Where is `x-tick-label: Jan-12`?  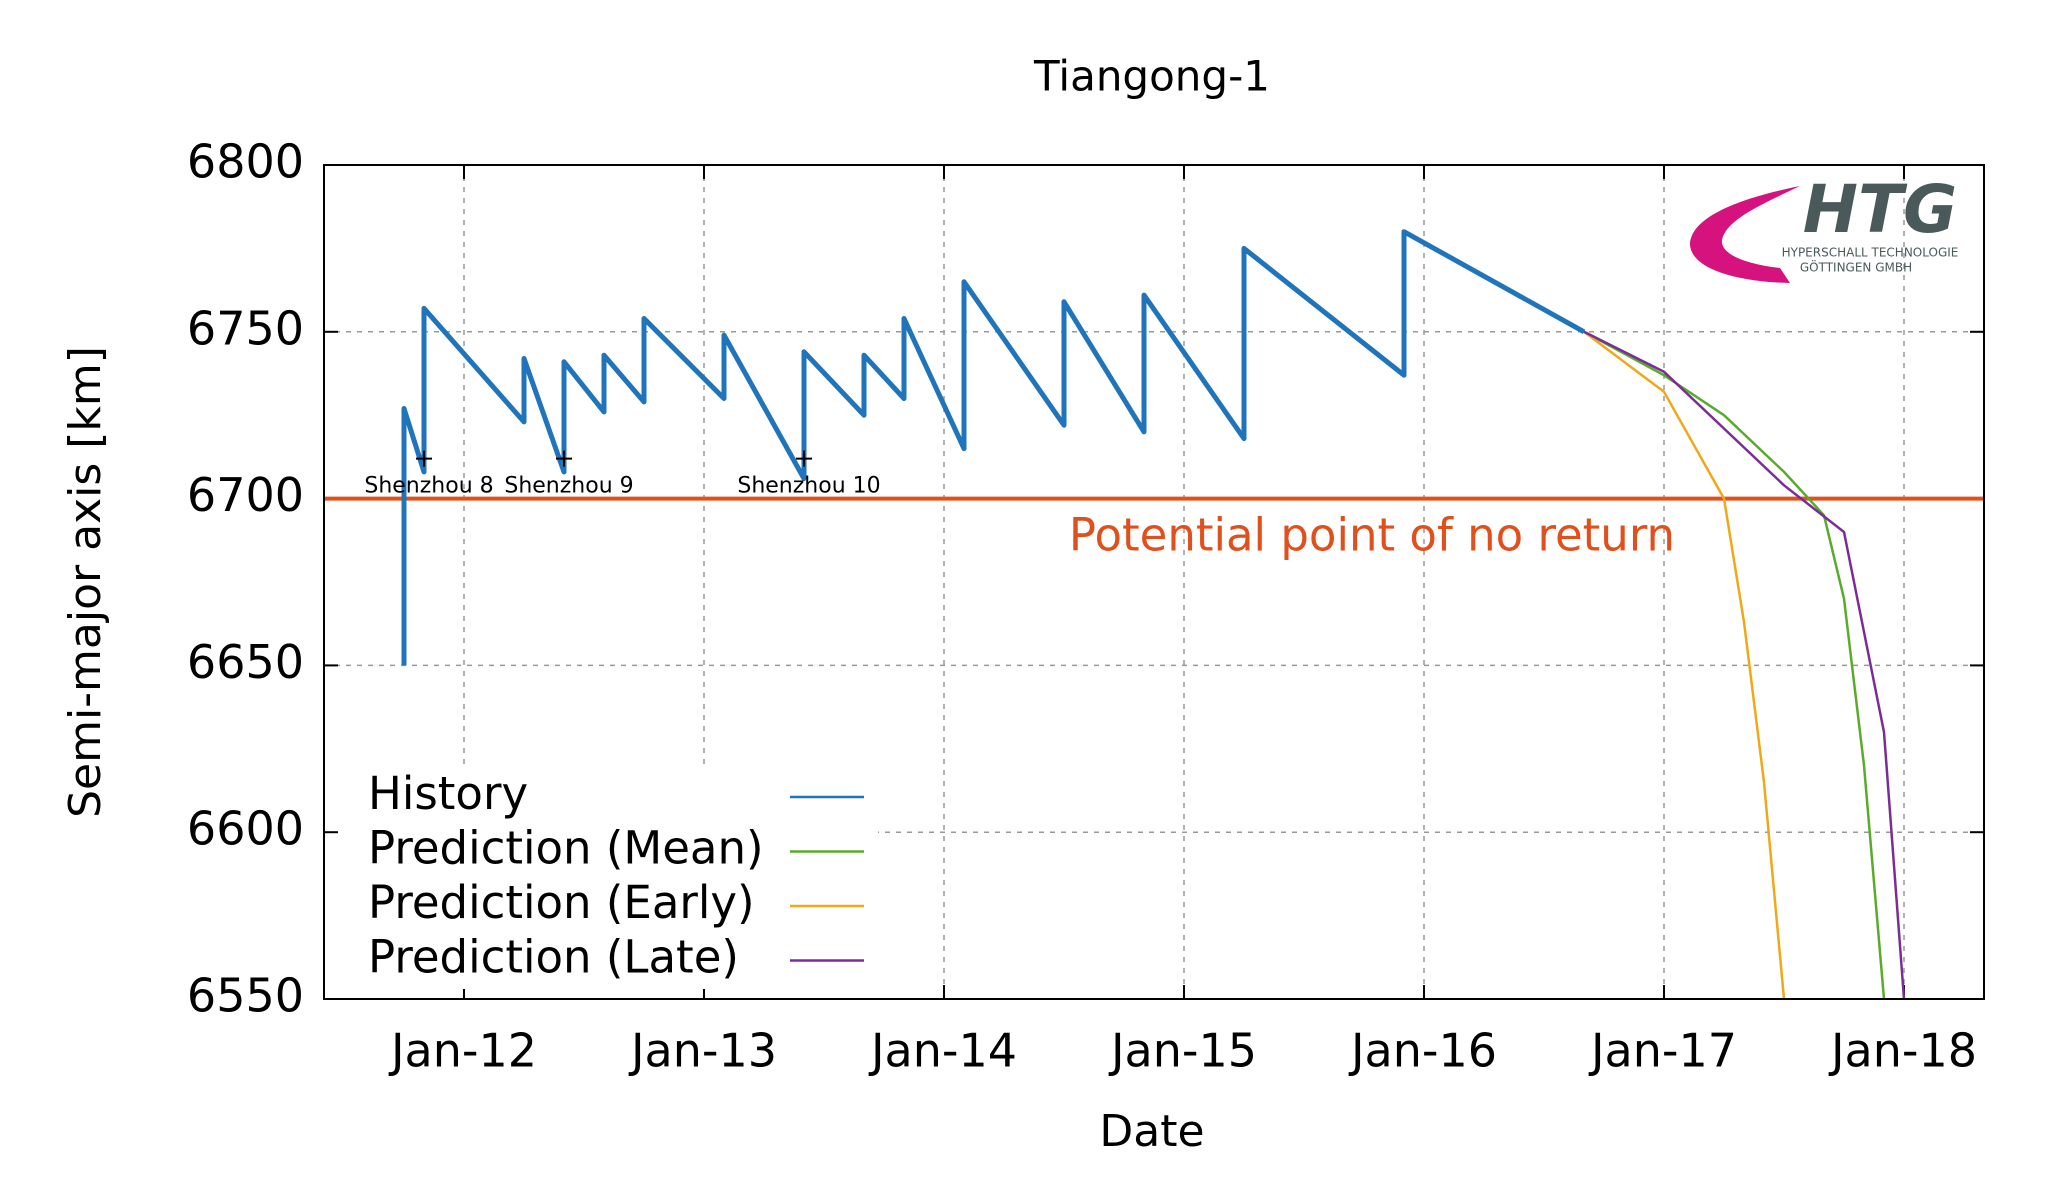
x-tick-label: Jan-12 is located at coordinates (462, 1051).